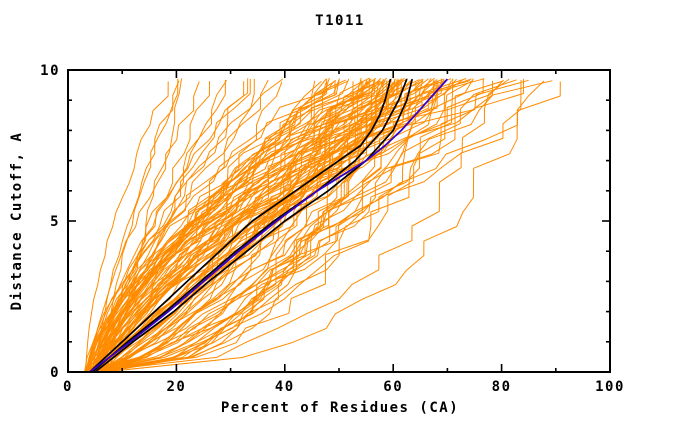 The image size is (680, 440). What do you see at coordinates (17, 221) in the screenshot?
I see `y-axis-label: Distance Cutoff, A` at bounding box center [17, 221].